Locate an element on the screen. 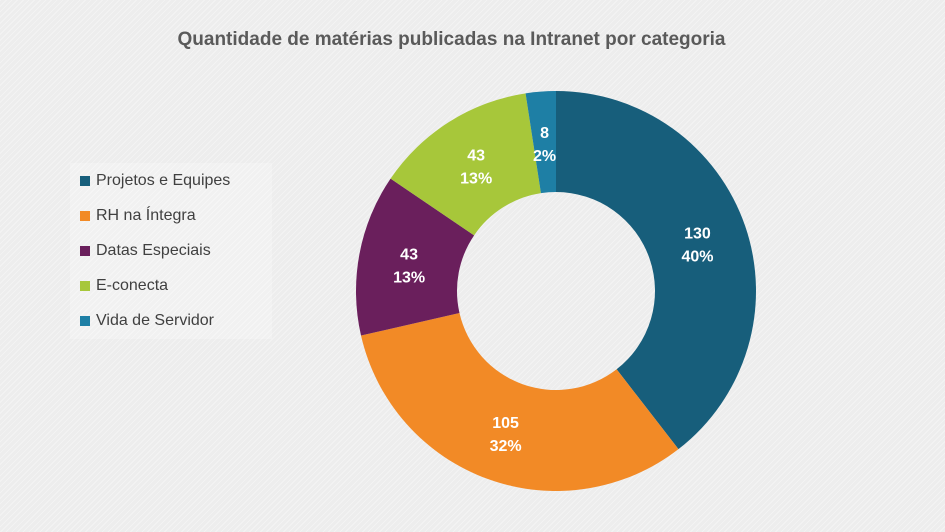 Image resolution: width=945 pixels, height=532 pixels. slice-percent-label: 40% is located at coordinates (697, 257).